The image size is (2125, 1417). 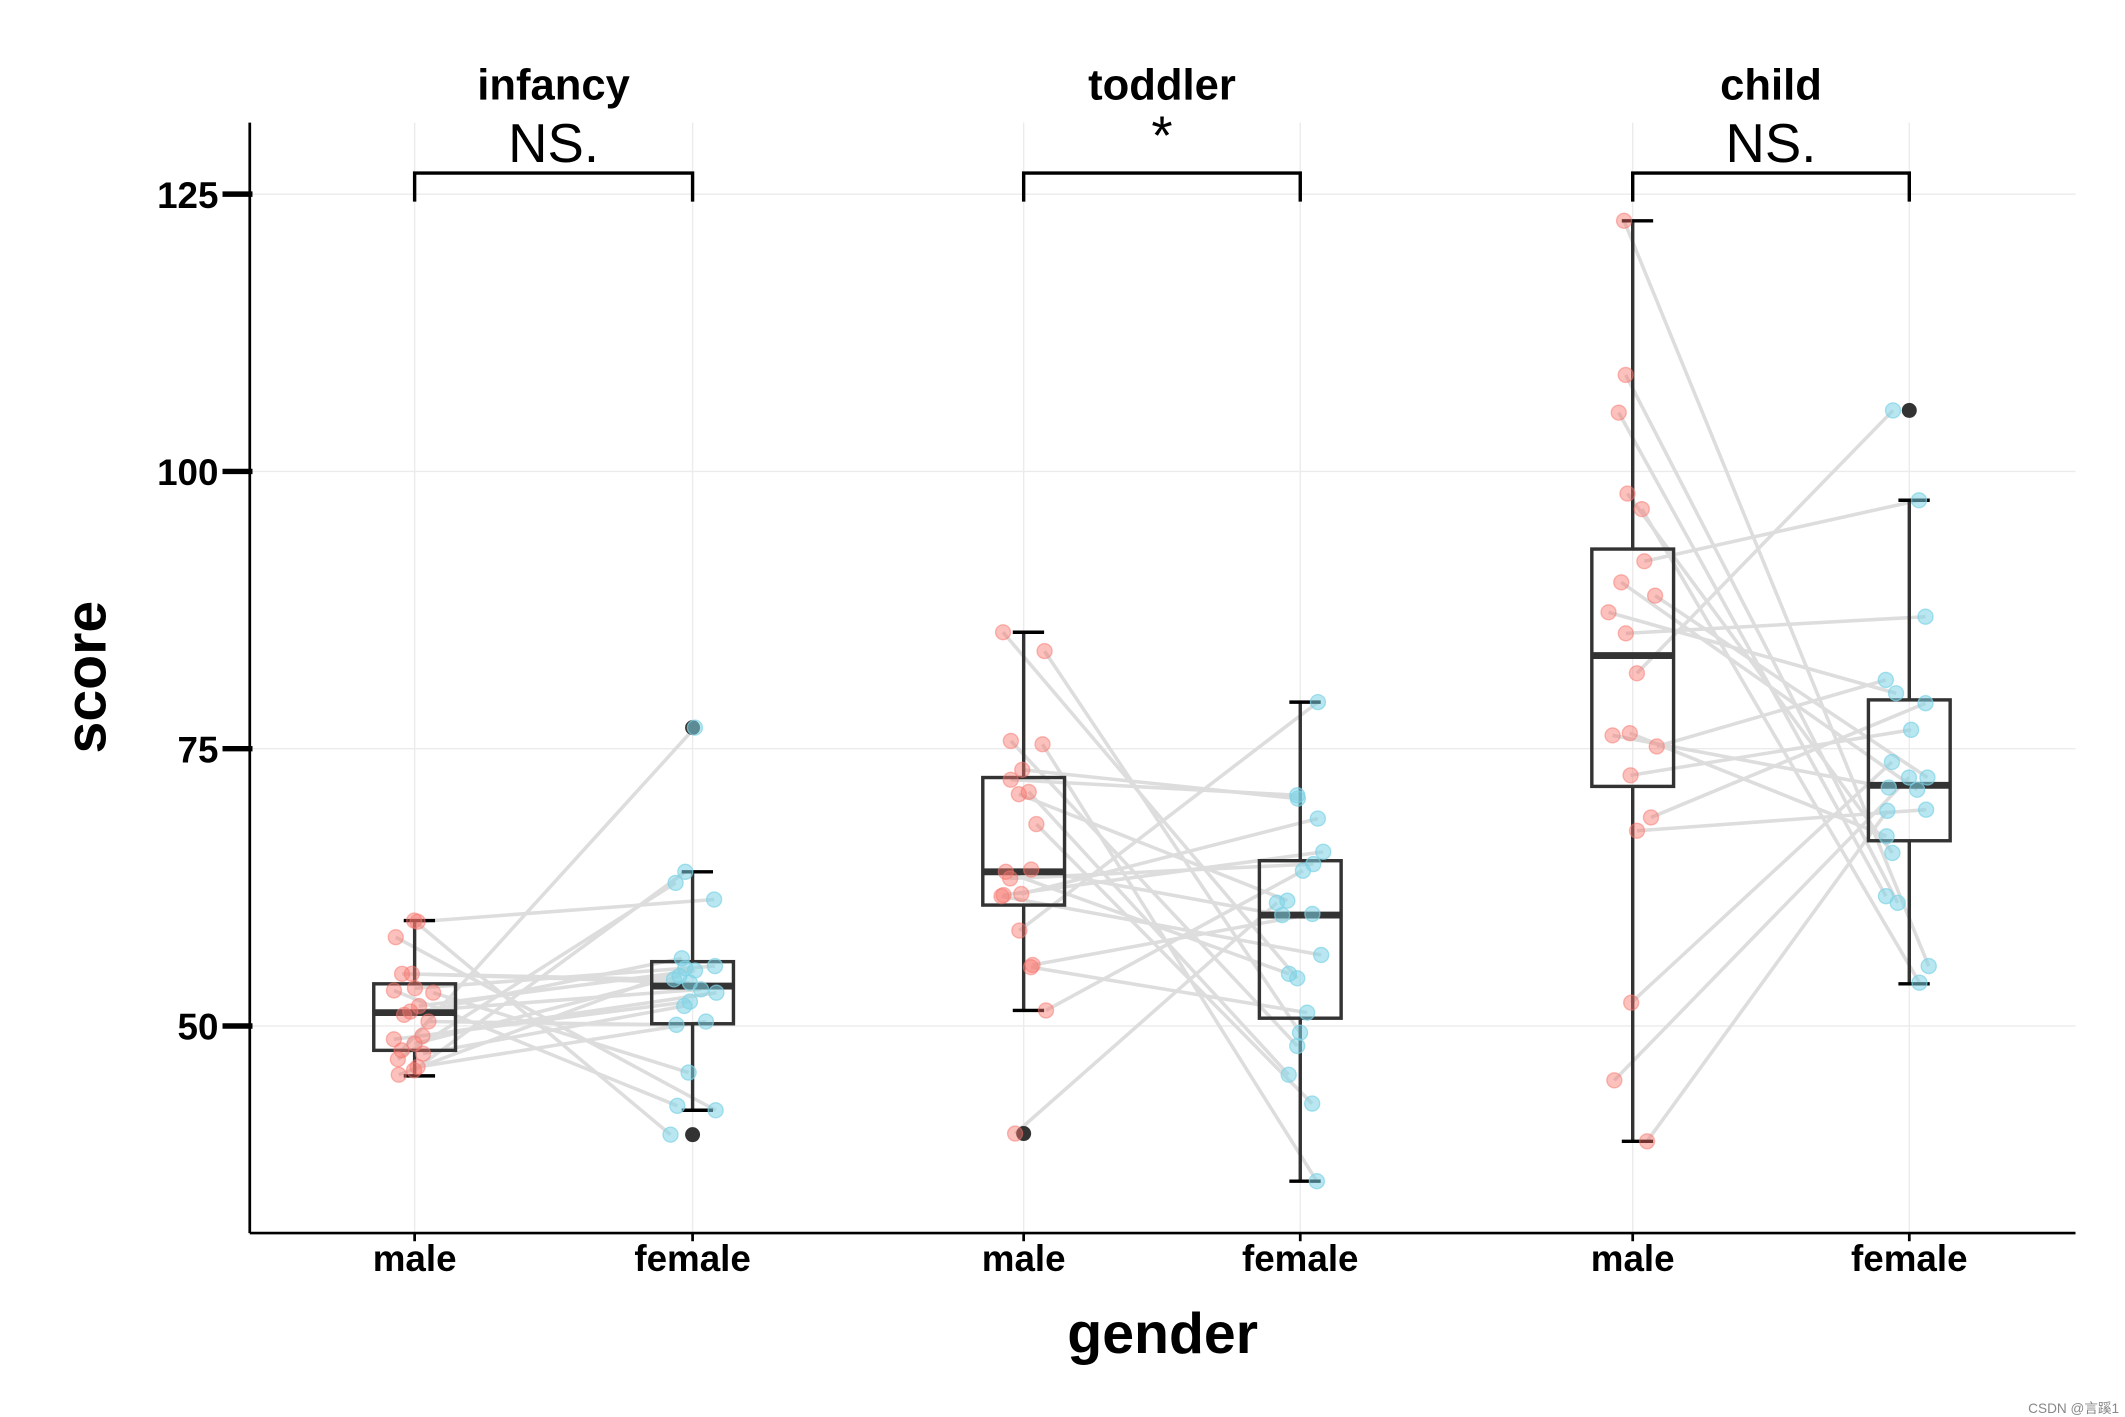 I want to click on x-tick-label: male, so click(x=1024, y=1258).